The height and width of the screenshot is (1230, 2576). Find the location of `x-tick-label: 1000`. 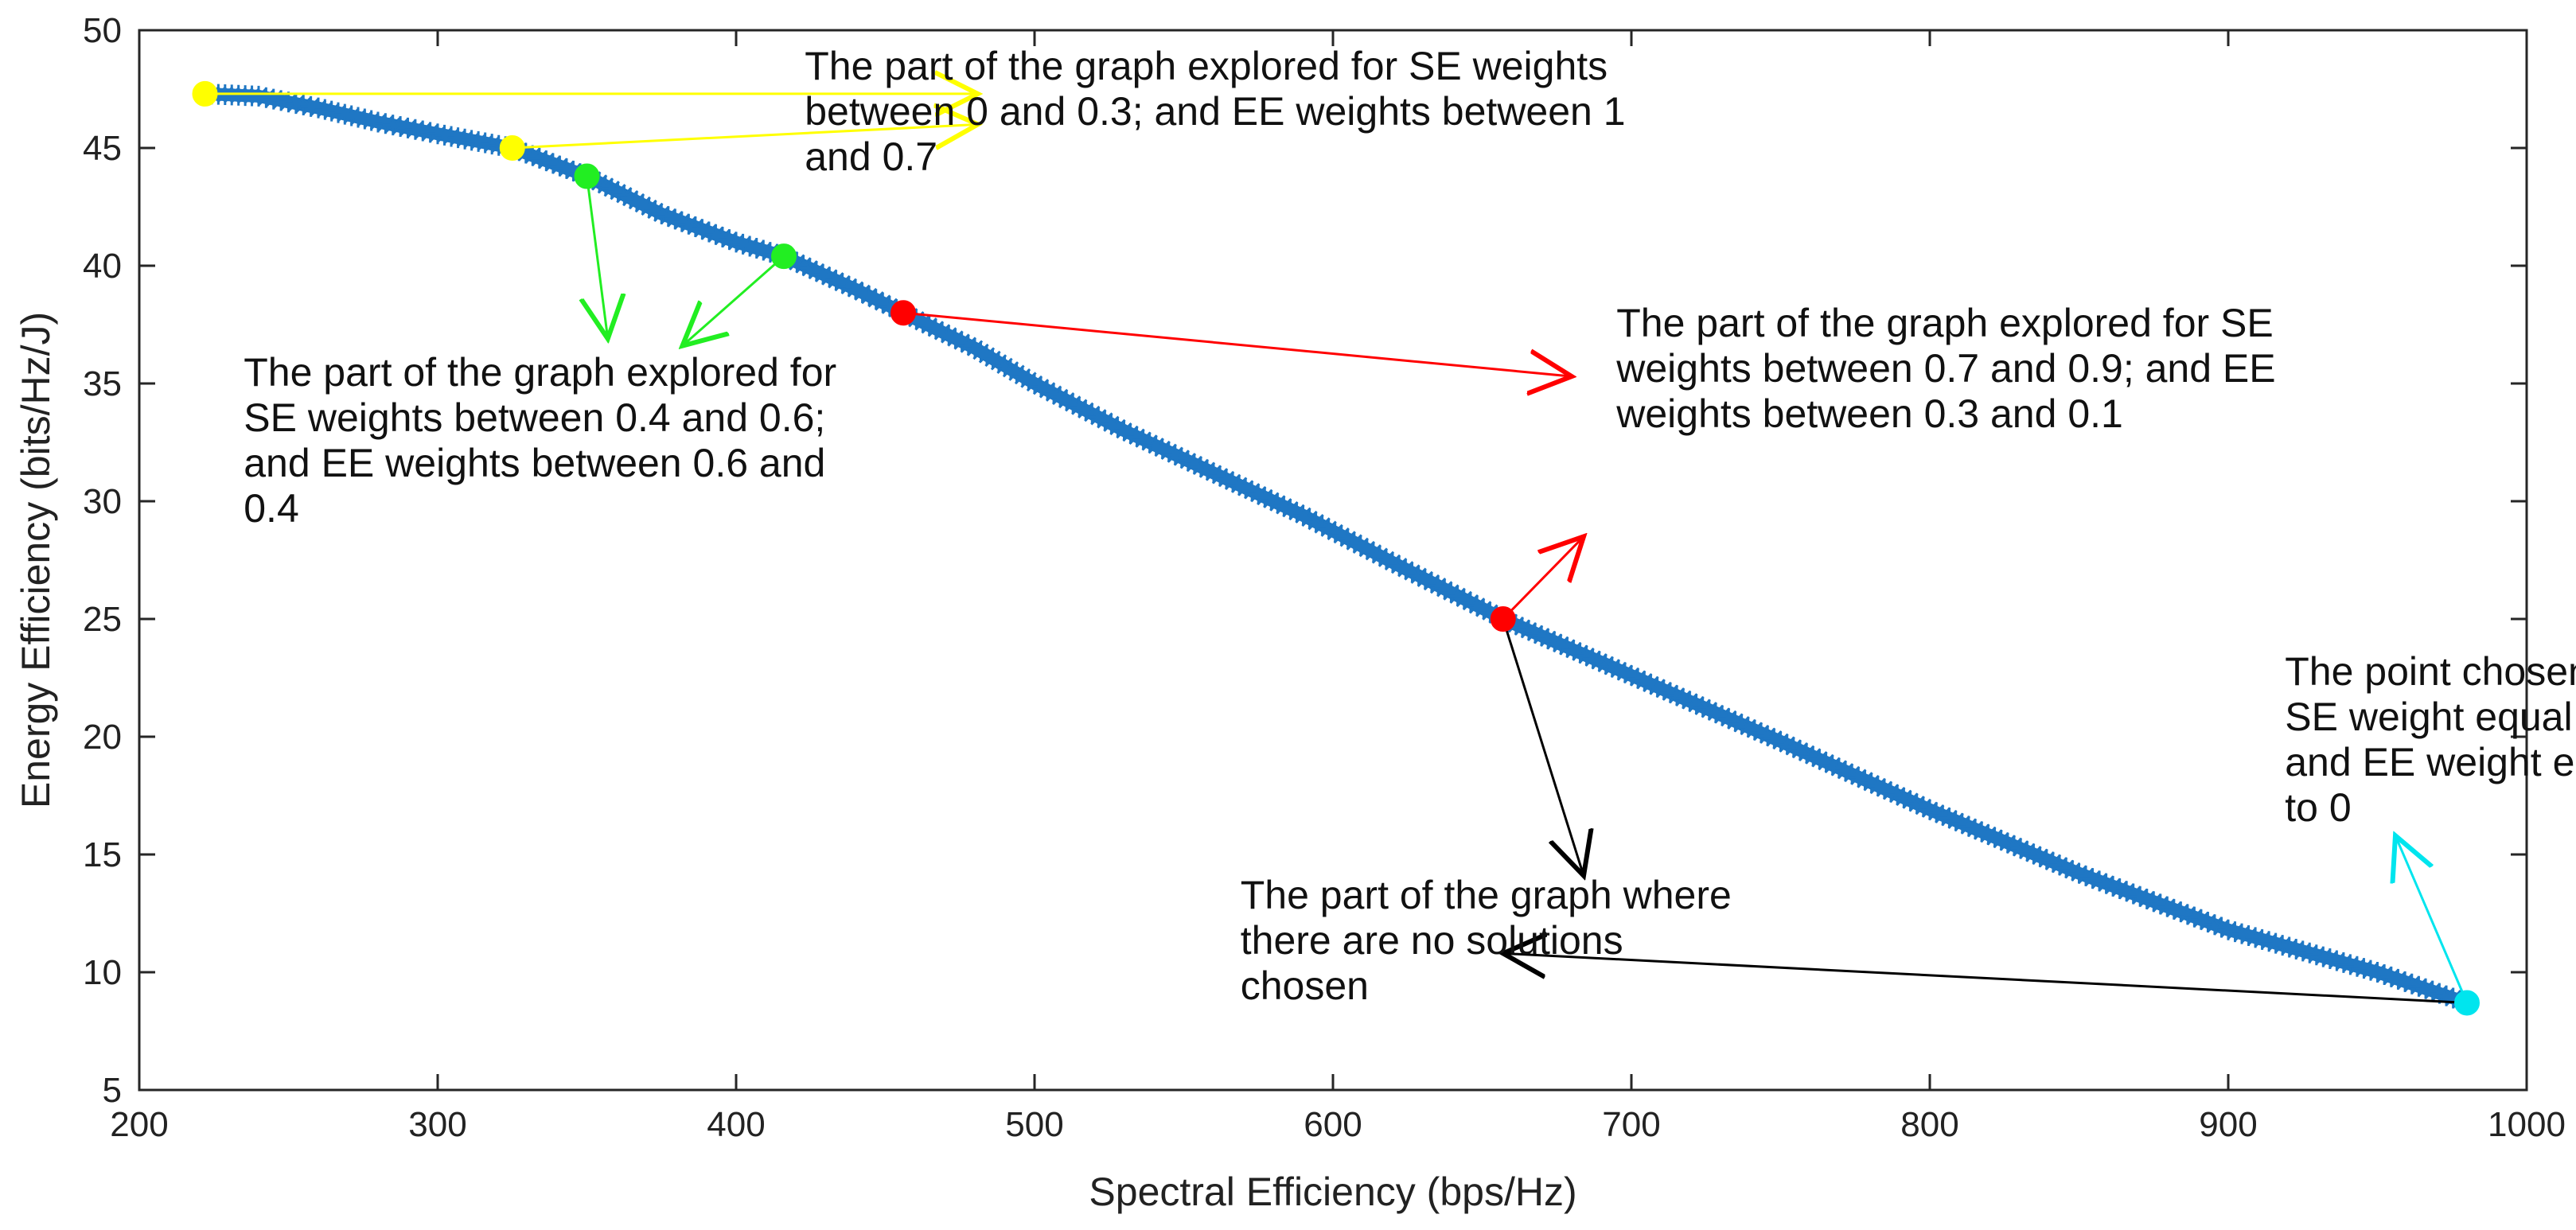

x-tick-label: 1000 is located at coordinates (2527, 1124).